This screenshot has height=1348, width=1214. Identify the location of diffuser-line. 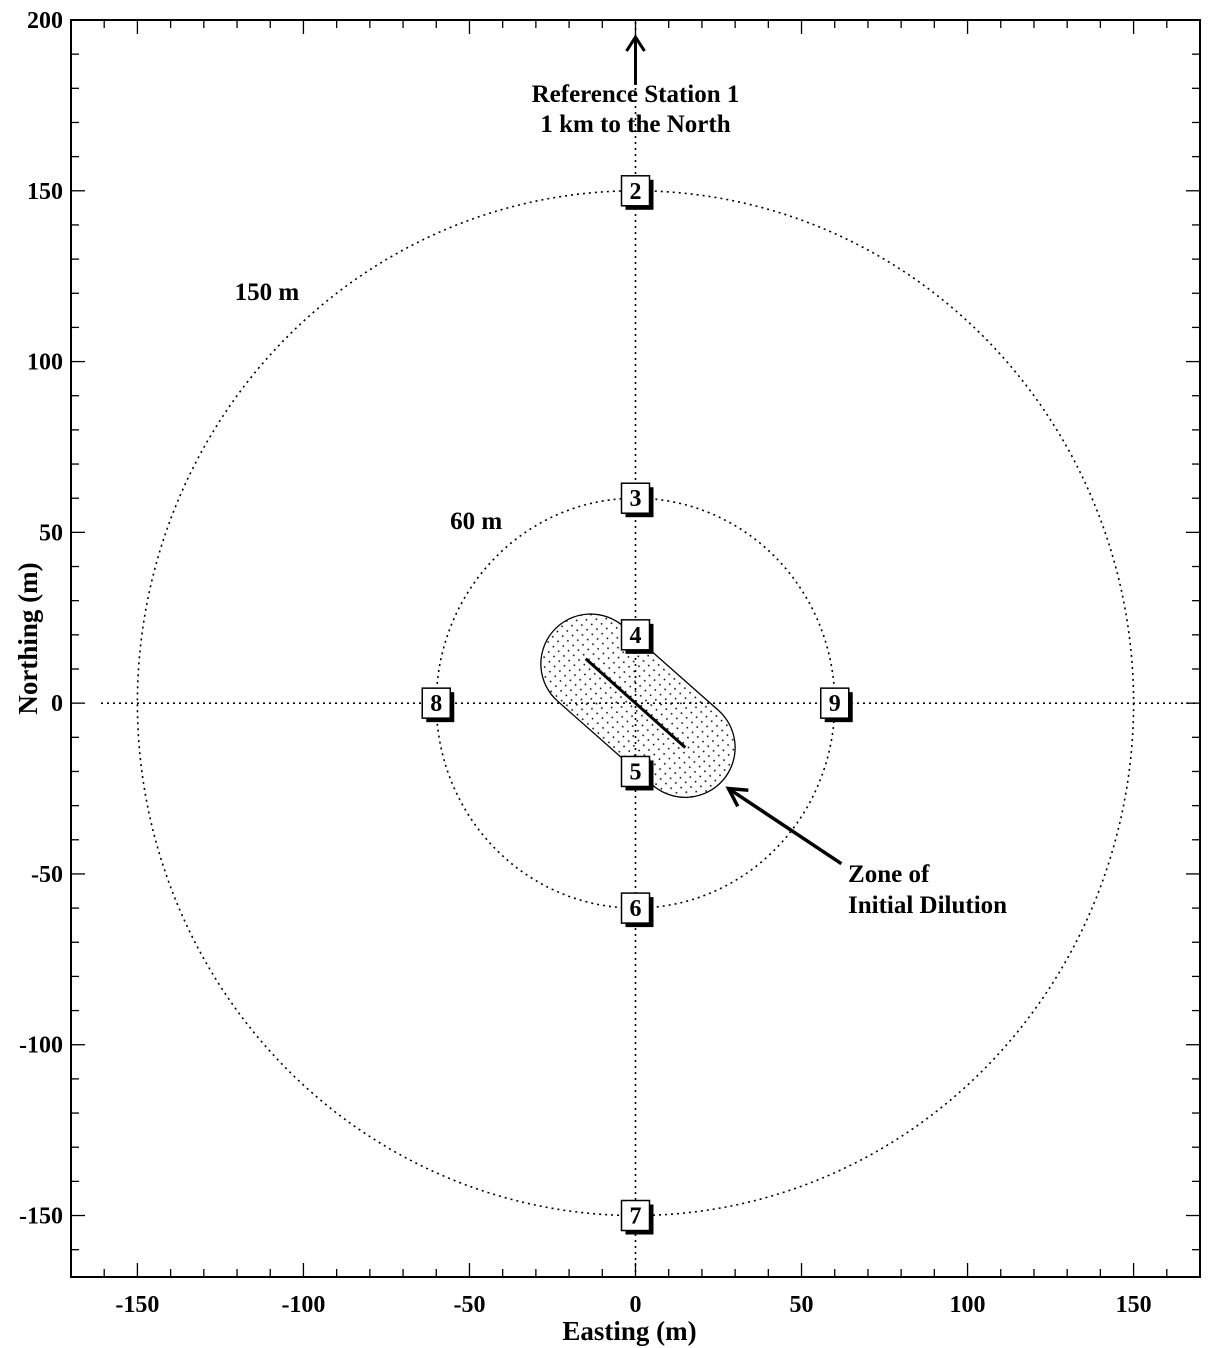
(635, 703).